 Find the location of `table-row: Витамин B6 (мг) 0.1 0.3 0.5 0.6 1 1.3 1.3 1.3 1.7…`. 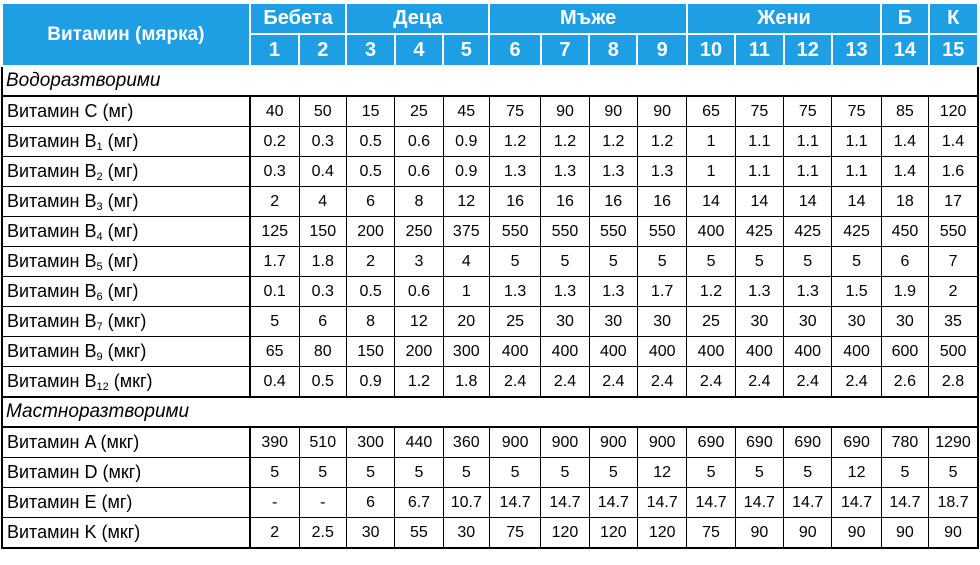

table-row: Витамин B6 (мг) 0.1 0.3 0.5 0.6 1 1.3 1.3 1.3 1.7… is located at coordinates (490, 291).